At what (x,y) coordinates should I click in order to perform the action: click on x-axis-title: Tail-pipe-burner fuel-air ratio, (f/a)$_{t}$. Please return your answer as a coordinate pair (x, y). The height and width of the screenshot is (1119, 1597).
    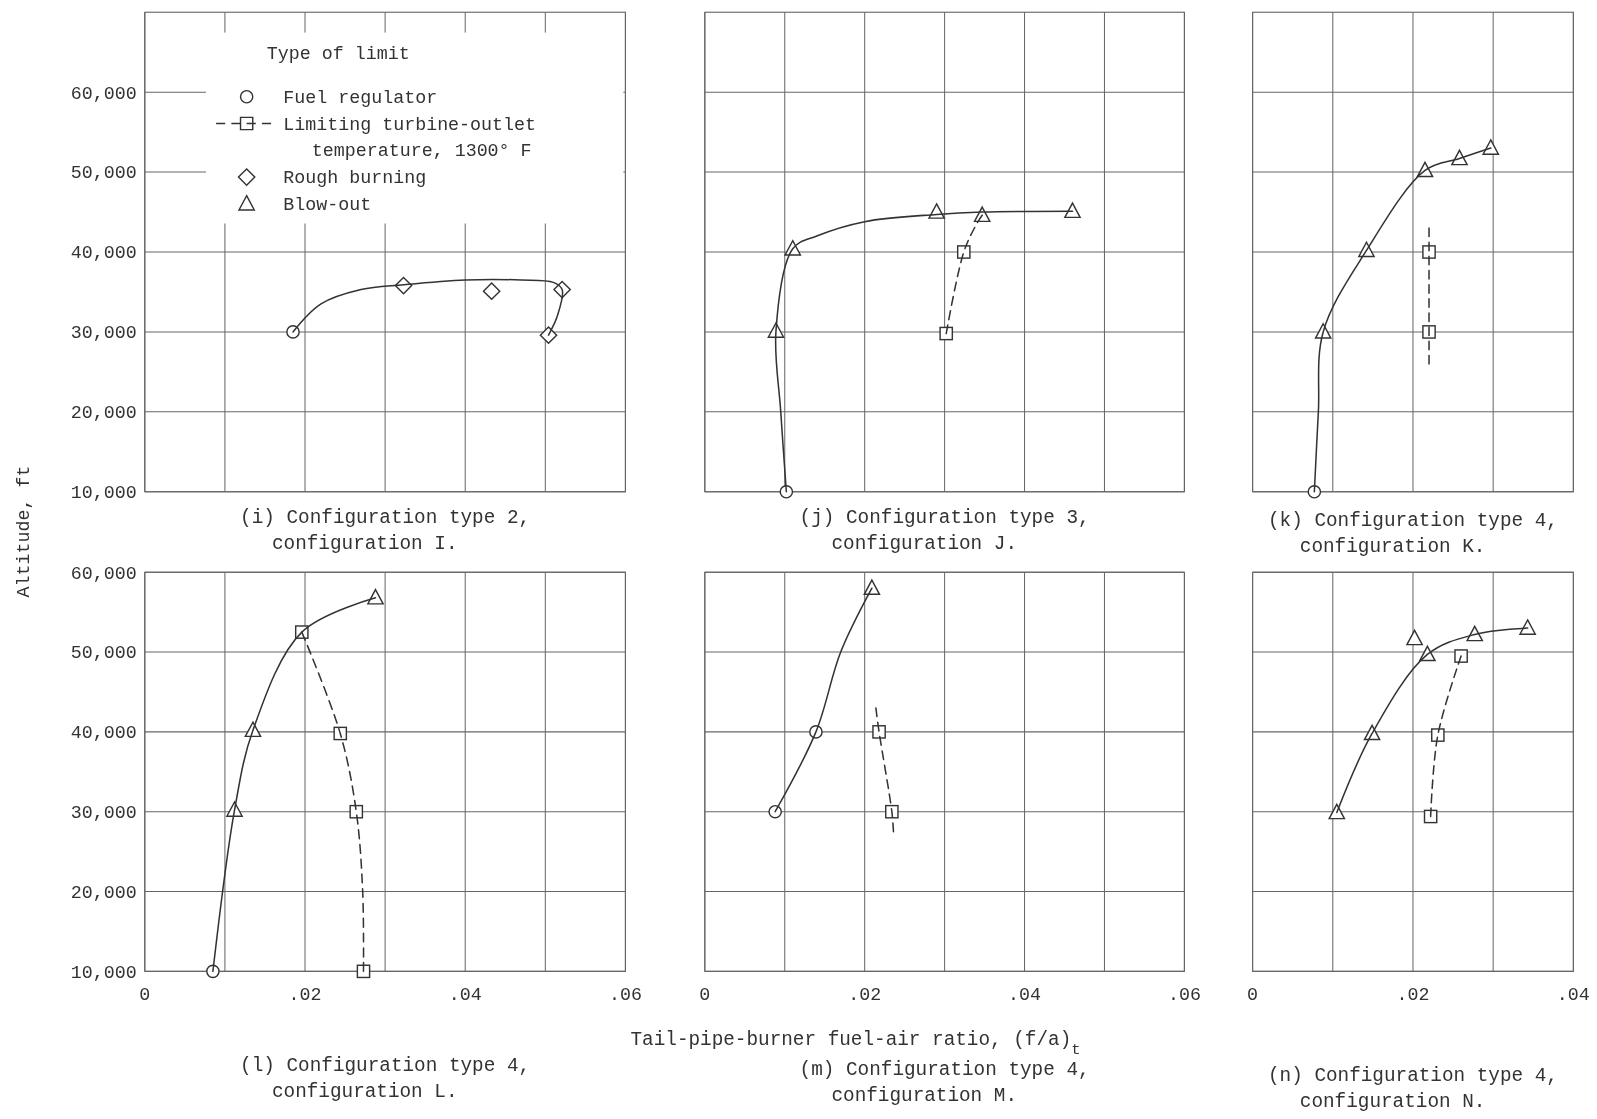
    Looking at the image, I should click on (855, 1043).